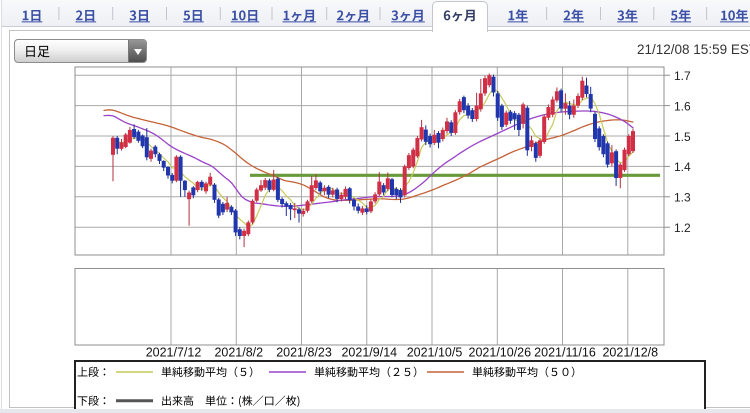 This screenshot has height=413, width=750. I want to click on svg-text: 2021/9/14, so click(369, 353).